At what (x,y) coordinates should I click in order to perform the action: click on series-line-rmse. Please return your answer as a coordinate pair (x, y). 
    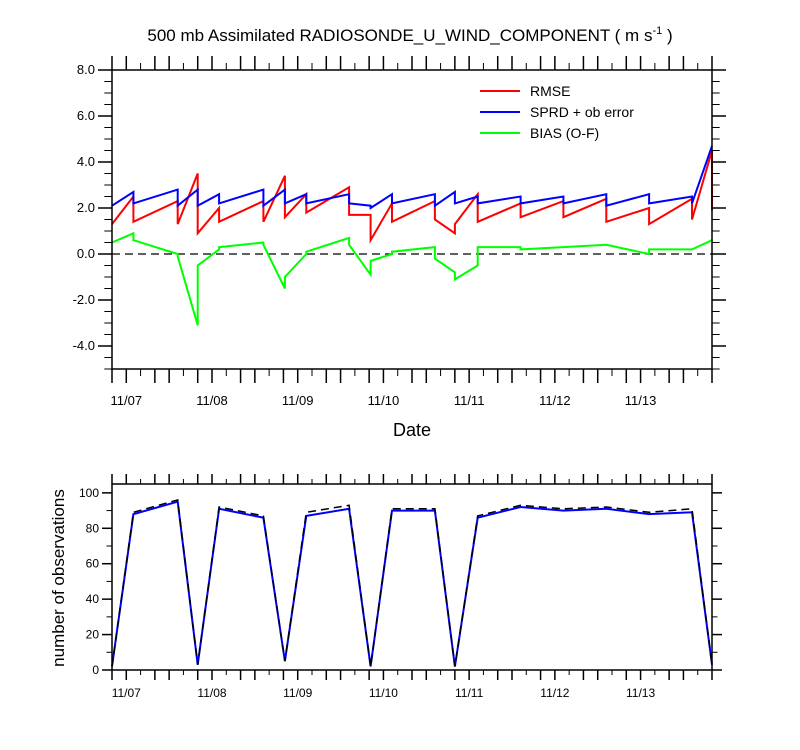
    Looking at the image, I should click on (412, 197).